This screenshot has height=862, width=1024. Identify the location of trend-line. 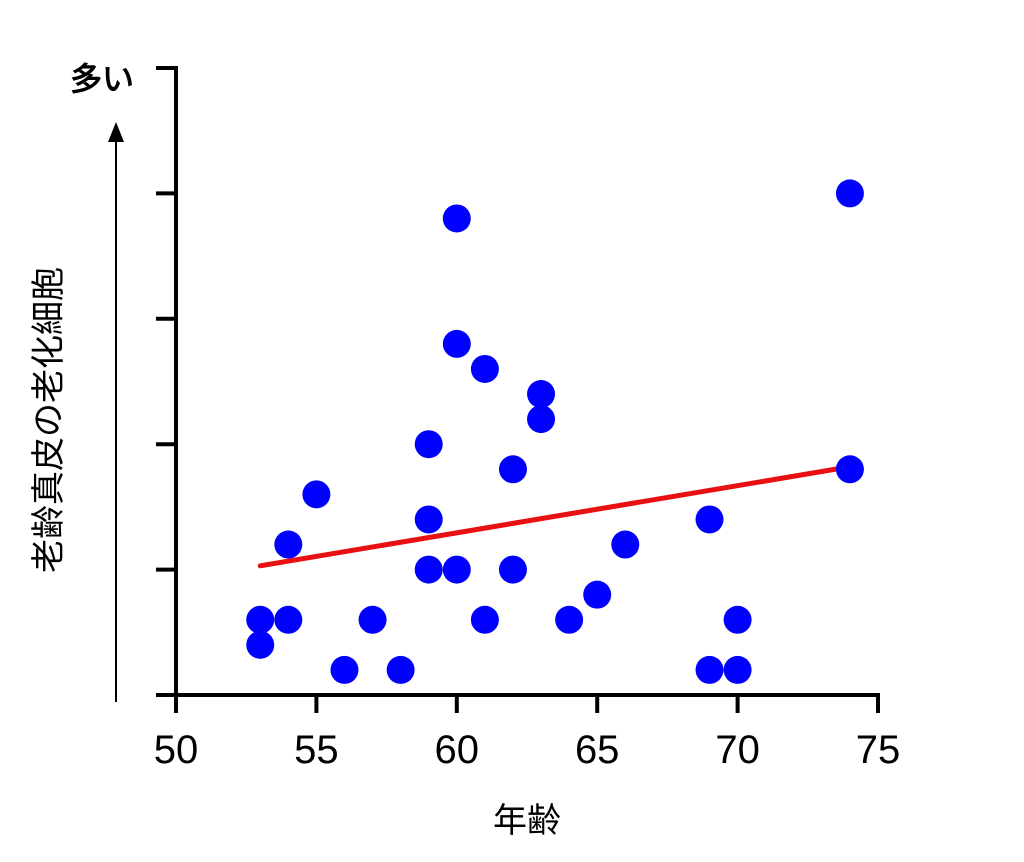
(555, 516).